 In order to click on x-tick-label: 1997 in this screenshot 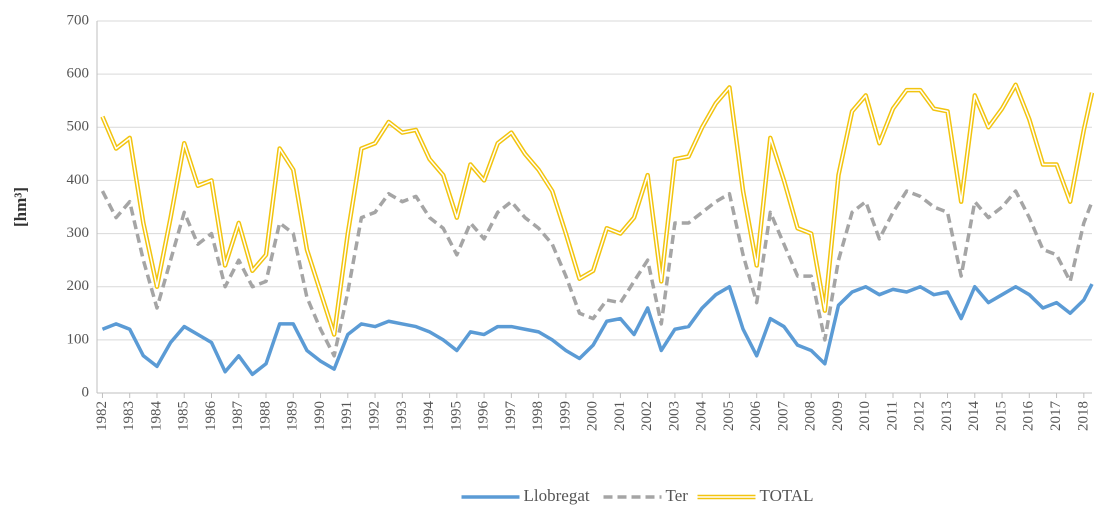, I will do `click(511, 416)`.